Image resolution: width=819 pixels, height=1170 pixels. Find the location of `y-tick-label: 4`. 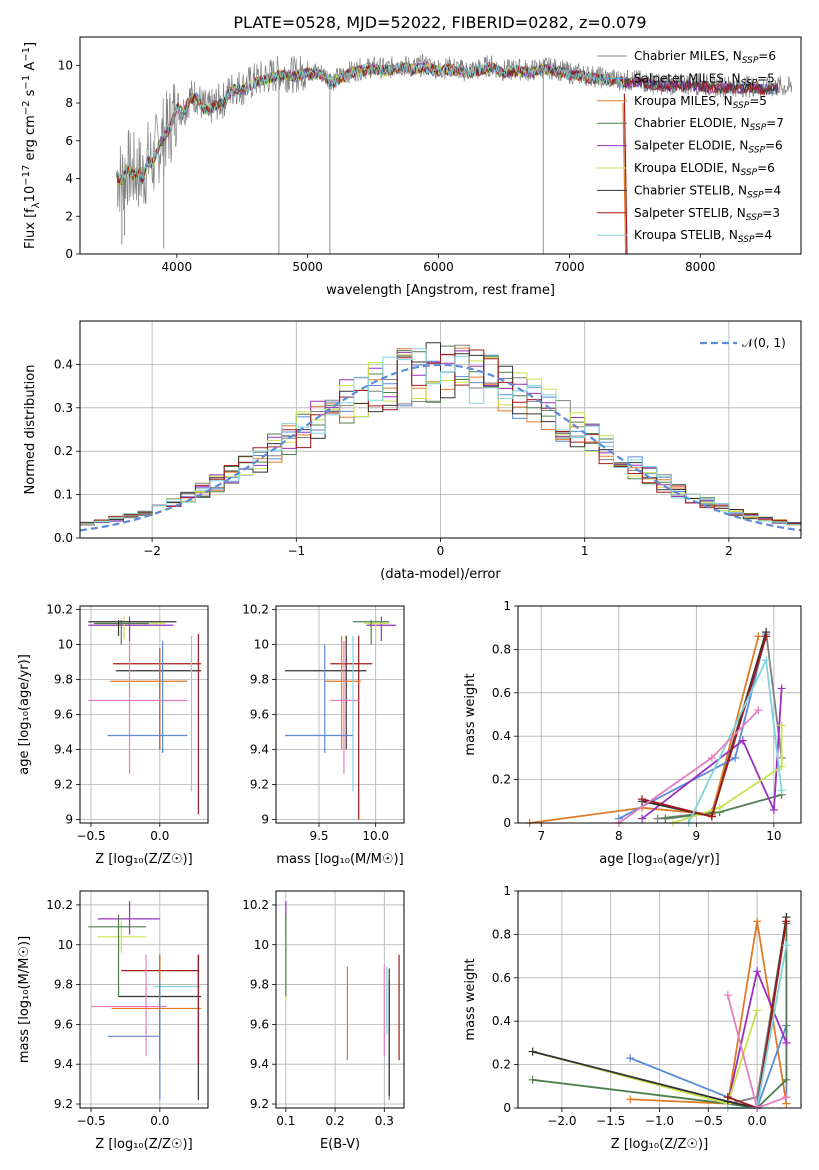

y-tick-label: 4 is located at coordinates (69, 179).